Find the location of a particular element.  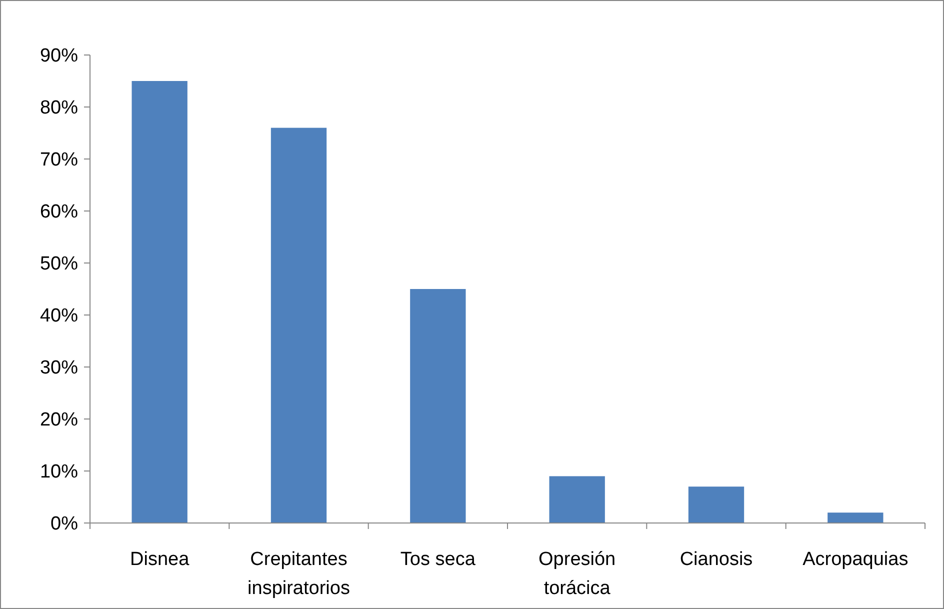

y-tick-label: 0% is located at coordinates (64, 524).